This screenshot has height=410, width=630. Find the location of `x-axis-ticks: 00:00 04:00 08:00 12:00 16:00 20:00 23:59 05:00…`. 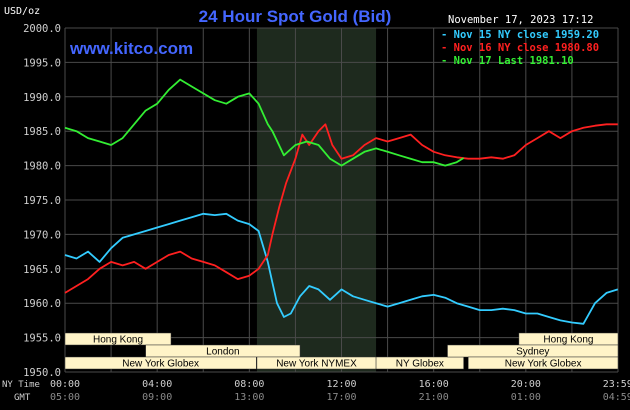

x-axis-ticks: 00:00 04:00 08:00 12:00 16:00 20:00 23:59 05:00… is located at coordinates (340, 391).